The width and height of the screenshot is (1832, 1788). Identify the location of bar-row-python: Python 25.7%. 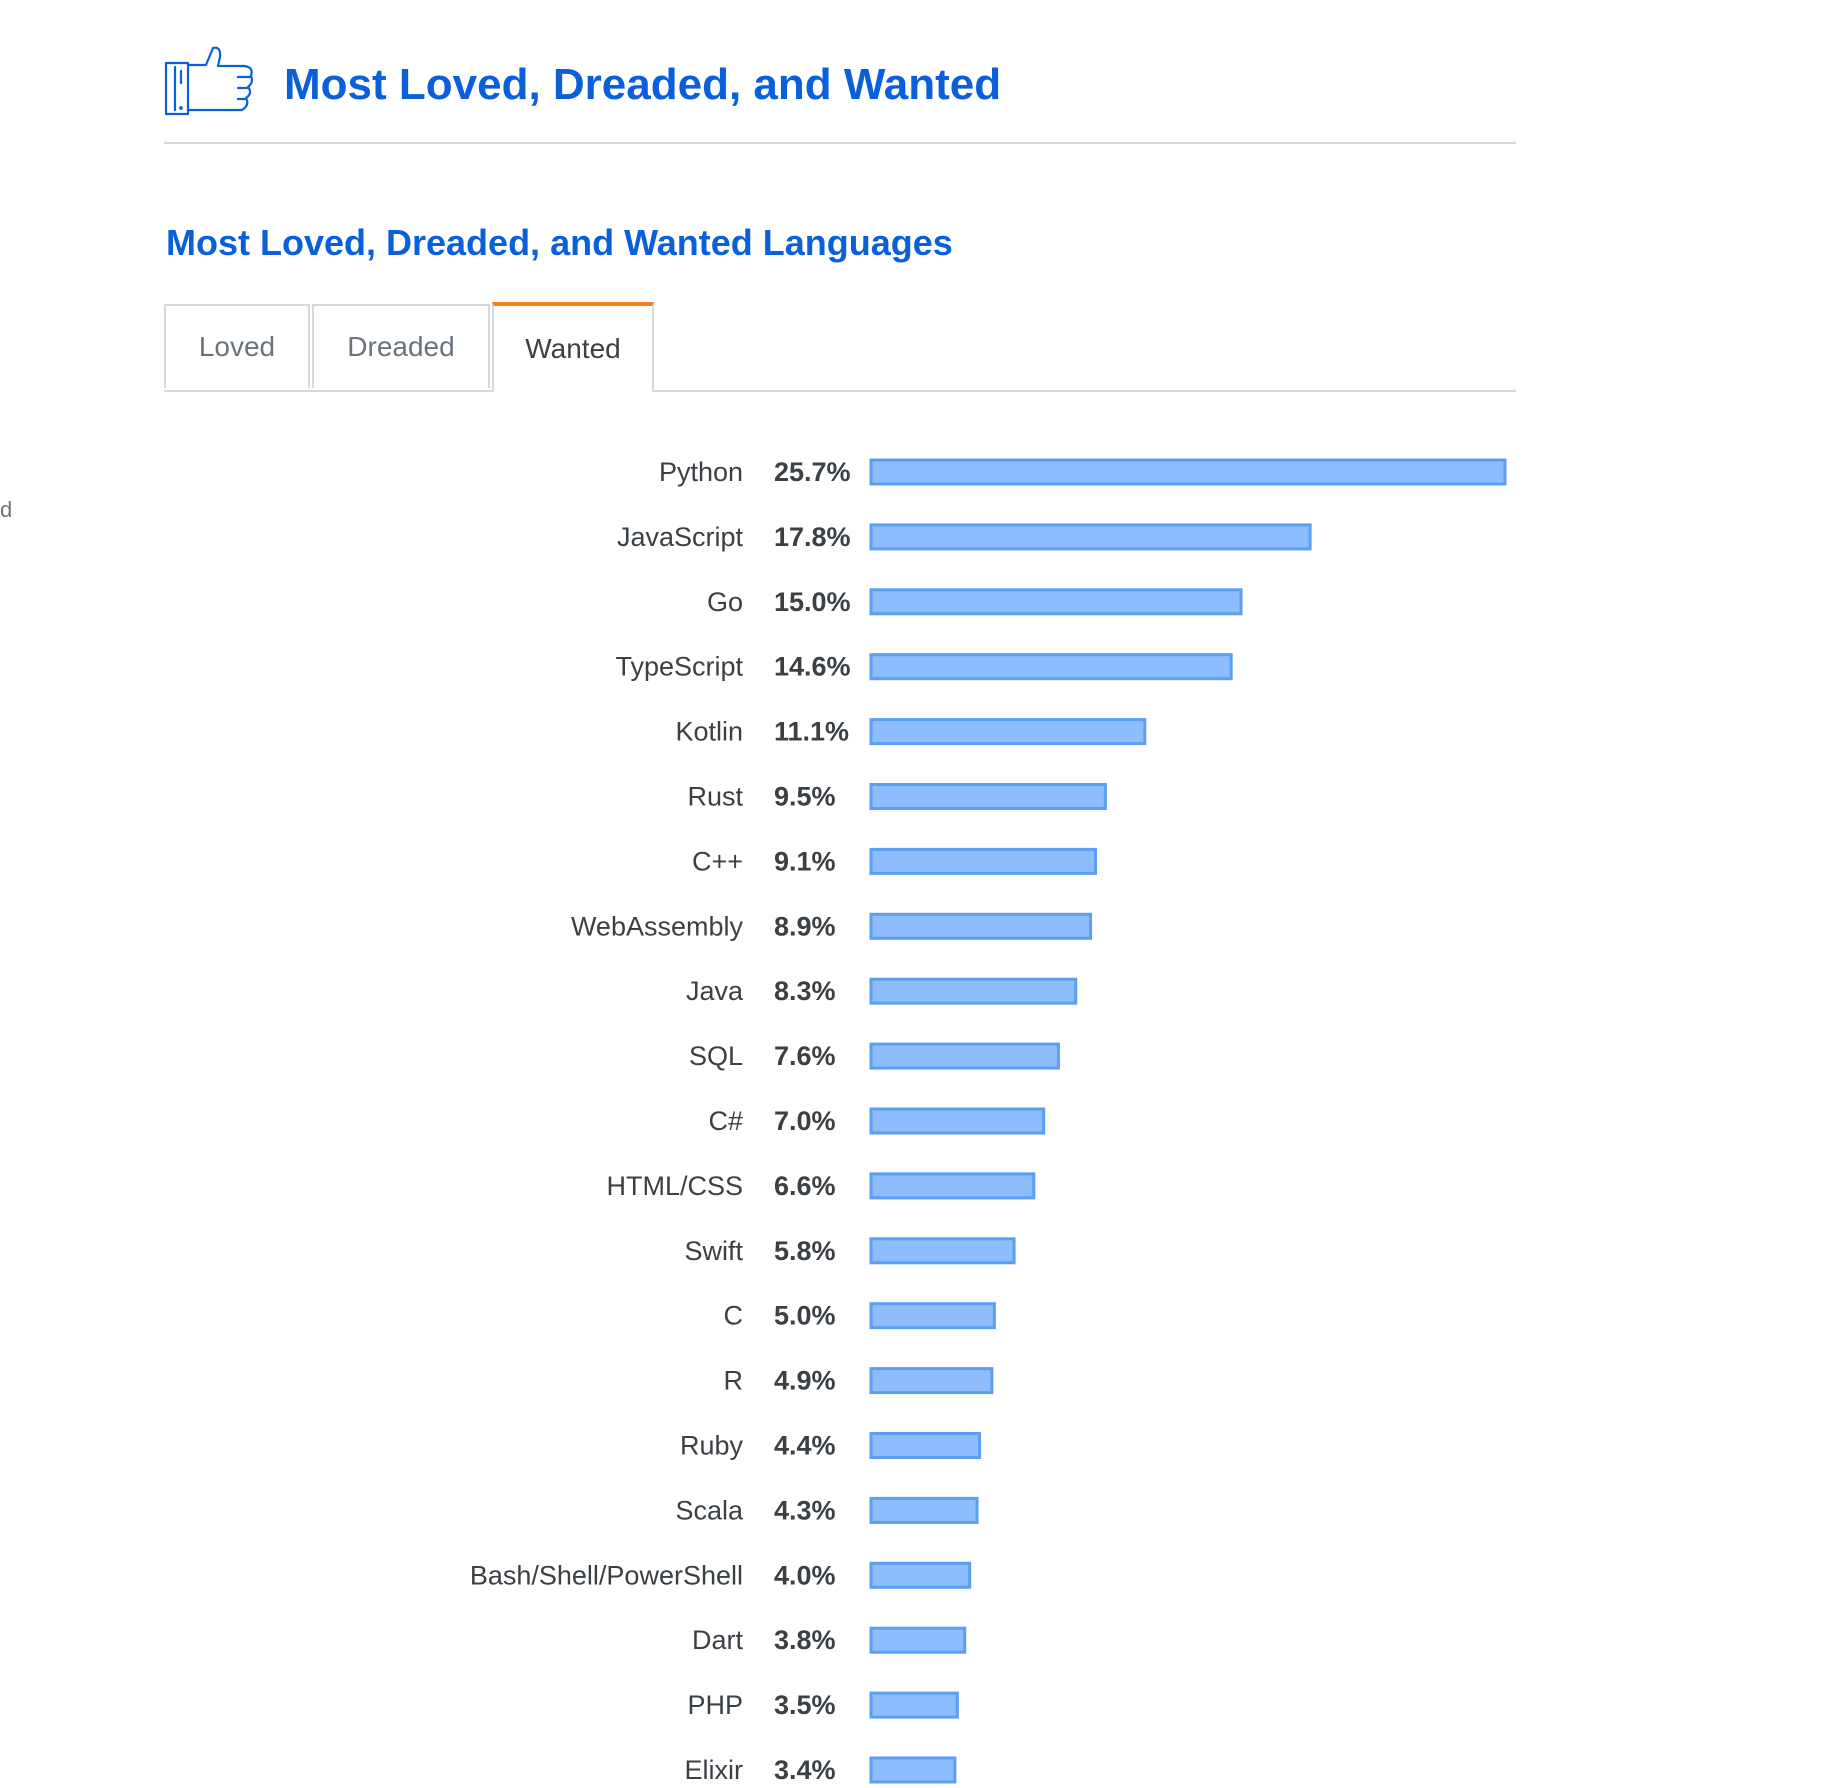
(1083, 472).